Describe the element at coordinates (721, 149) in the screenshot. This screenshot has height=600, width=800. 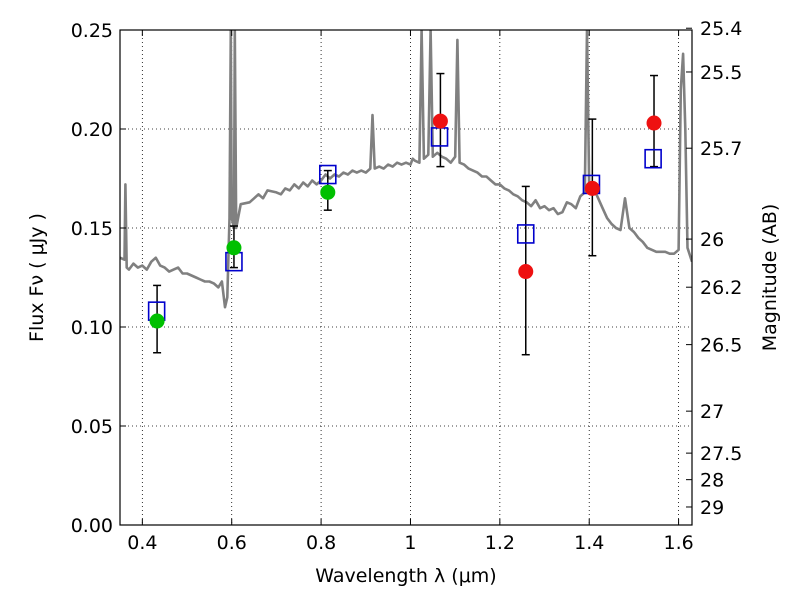
I see `right-tick-label: 25.7` at that location.